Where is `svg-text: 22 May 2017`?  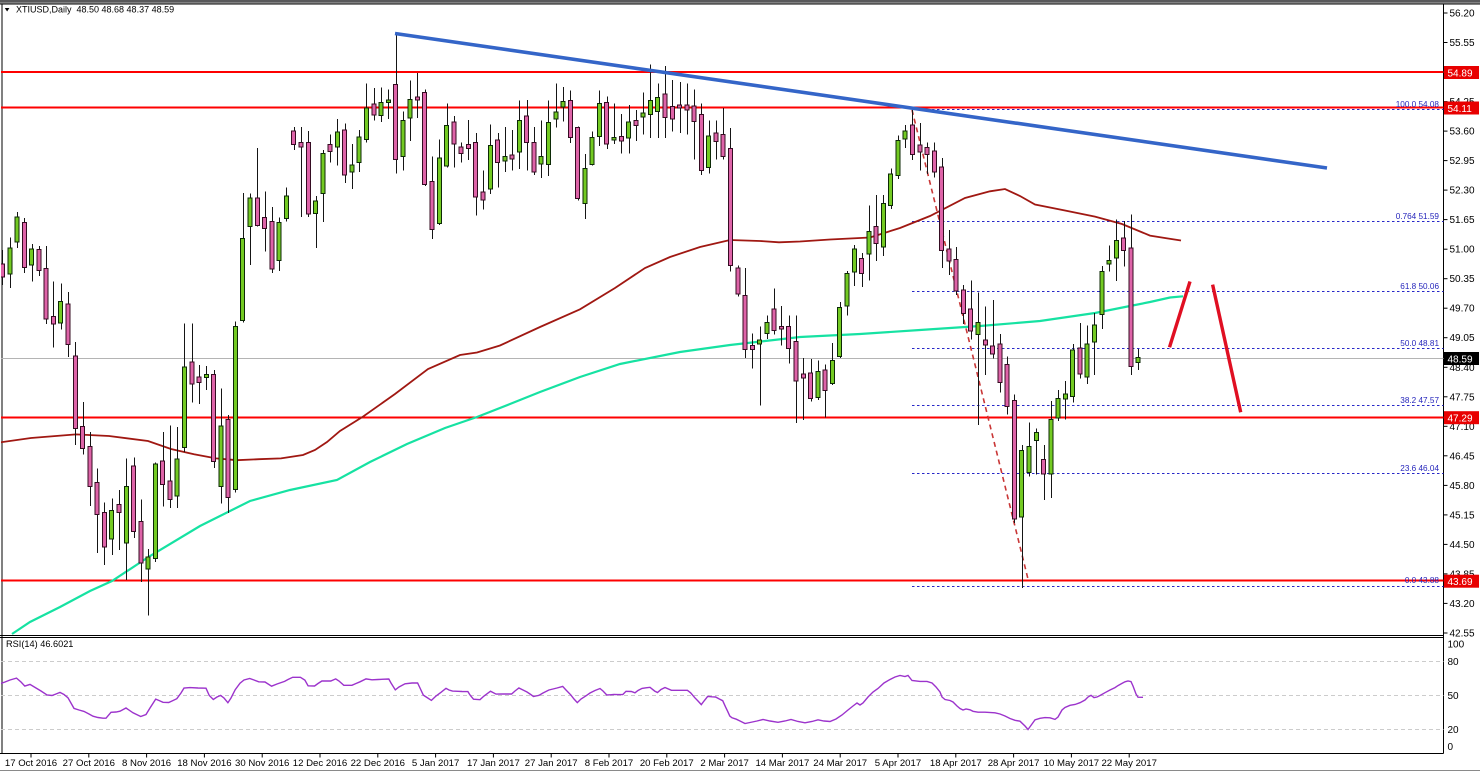 svg-text: 22 May 2017 is located at coordinates (1128, 763).